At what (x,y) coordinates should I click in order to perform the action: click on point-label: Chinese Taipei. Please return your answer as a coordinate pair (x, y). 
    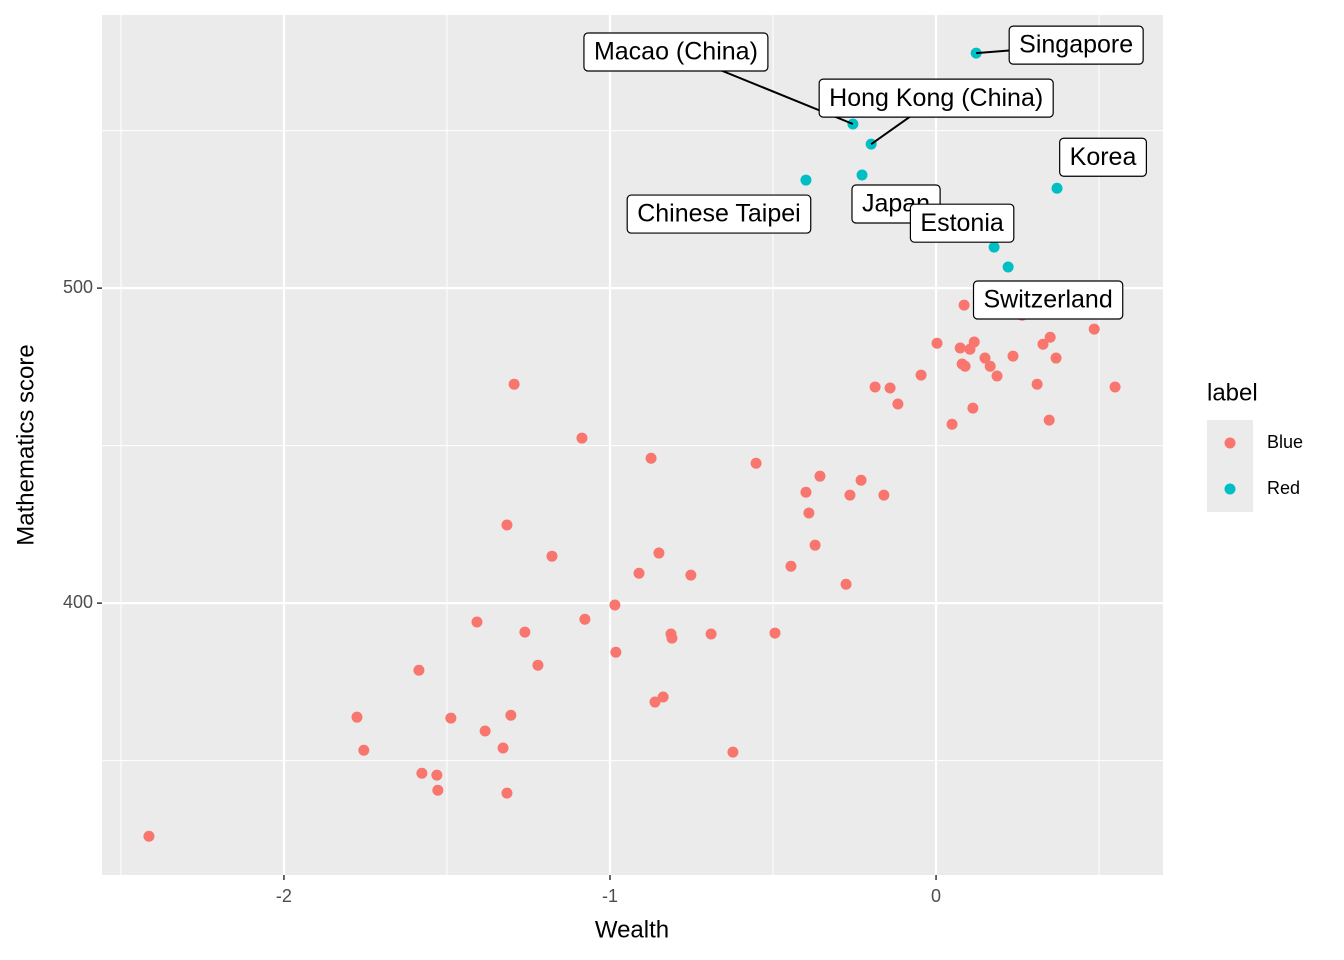
    Looking at the image, I should click on (719, 214).